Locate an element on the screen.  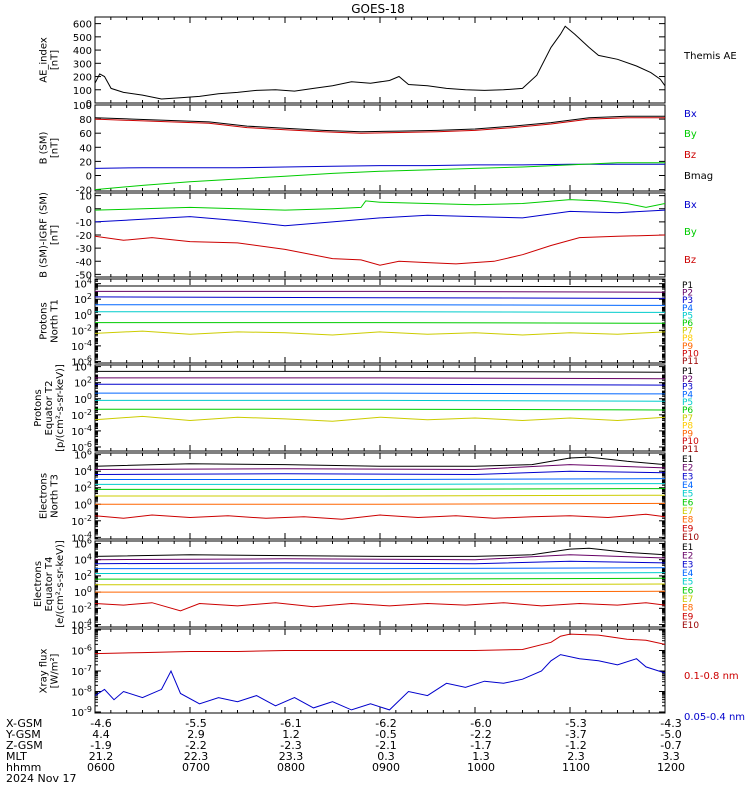
legend-item: E2 is located at coordinates (687, 557).